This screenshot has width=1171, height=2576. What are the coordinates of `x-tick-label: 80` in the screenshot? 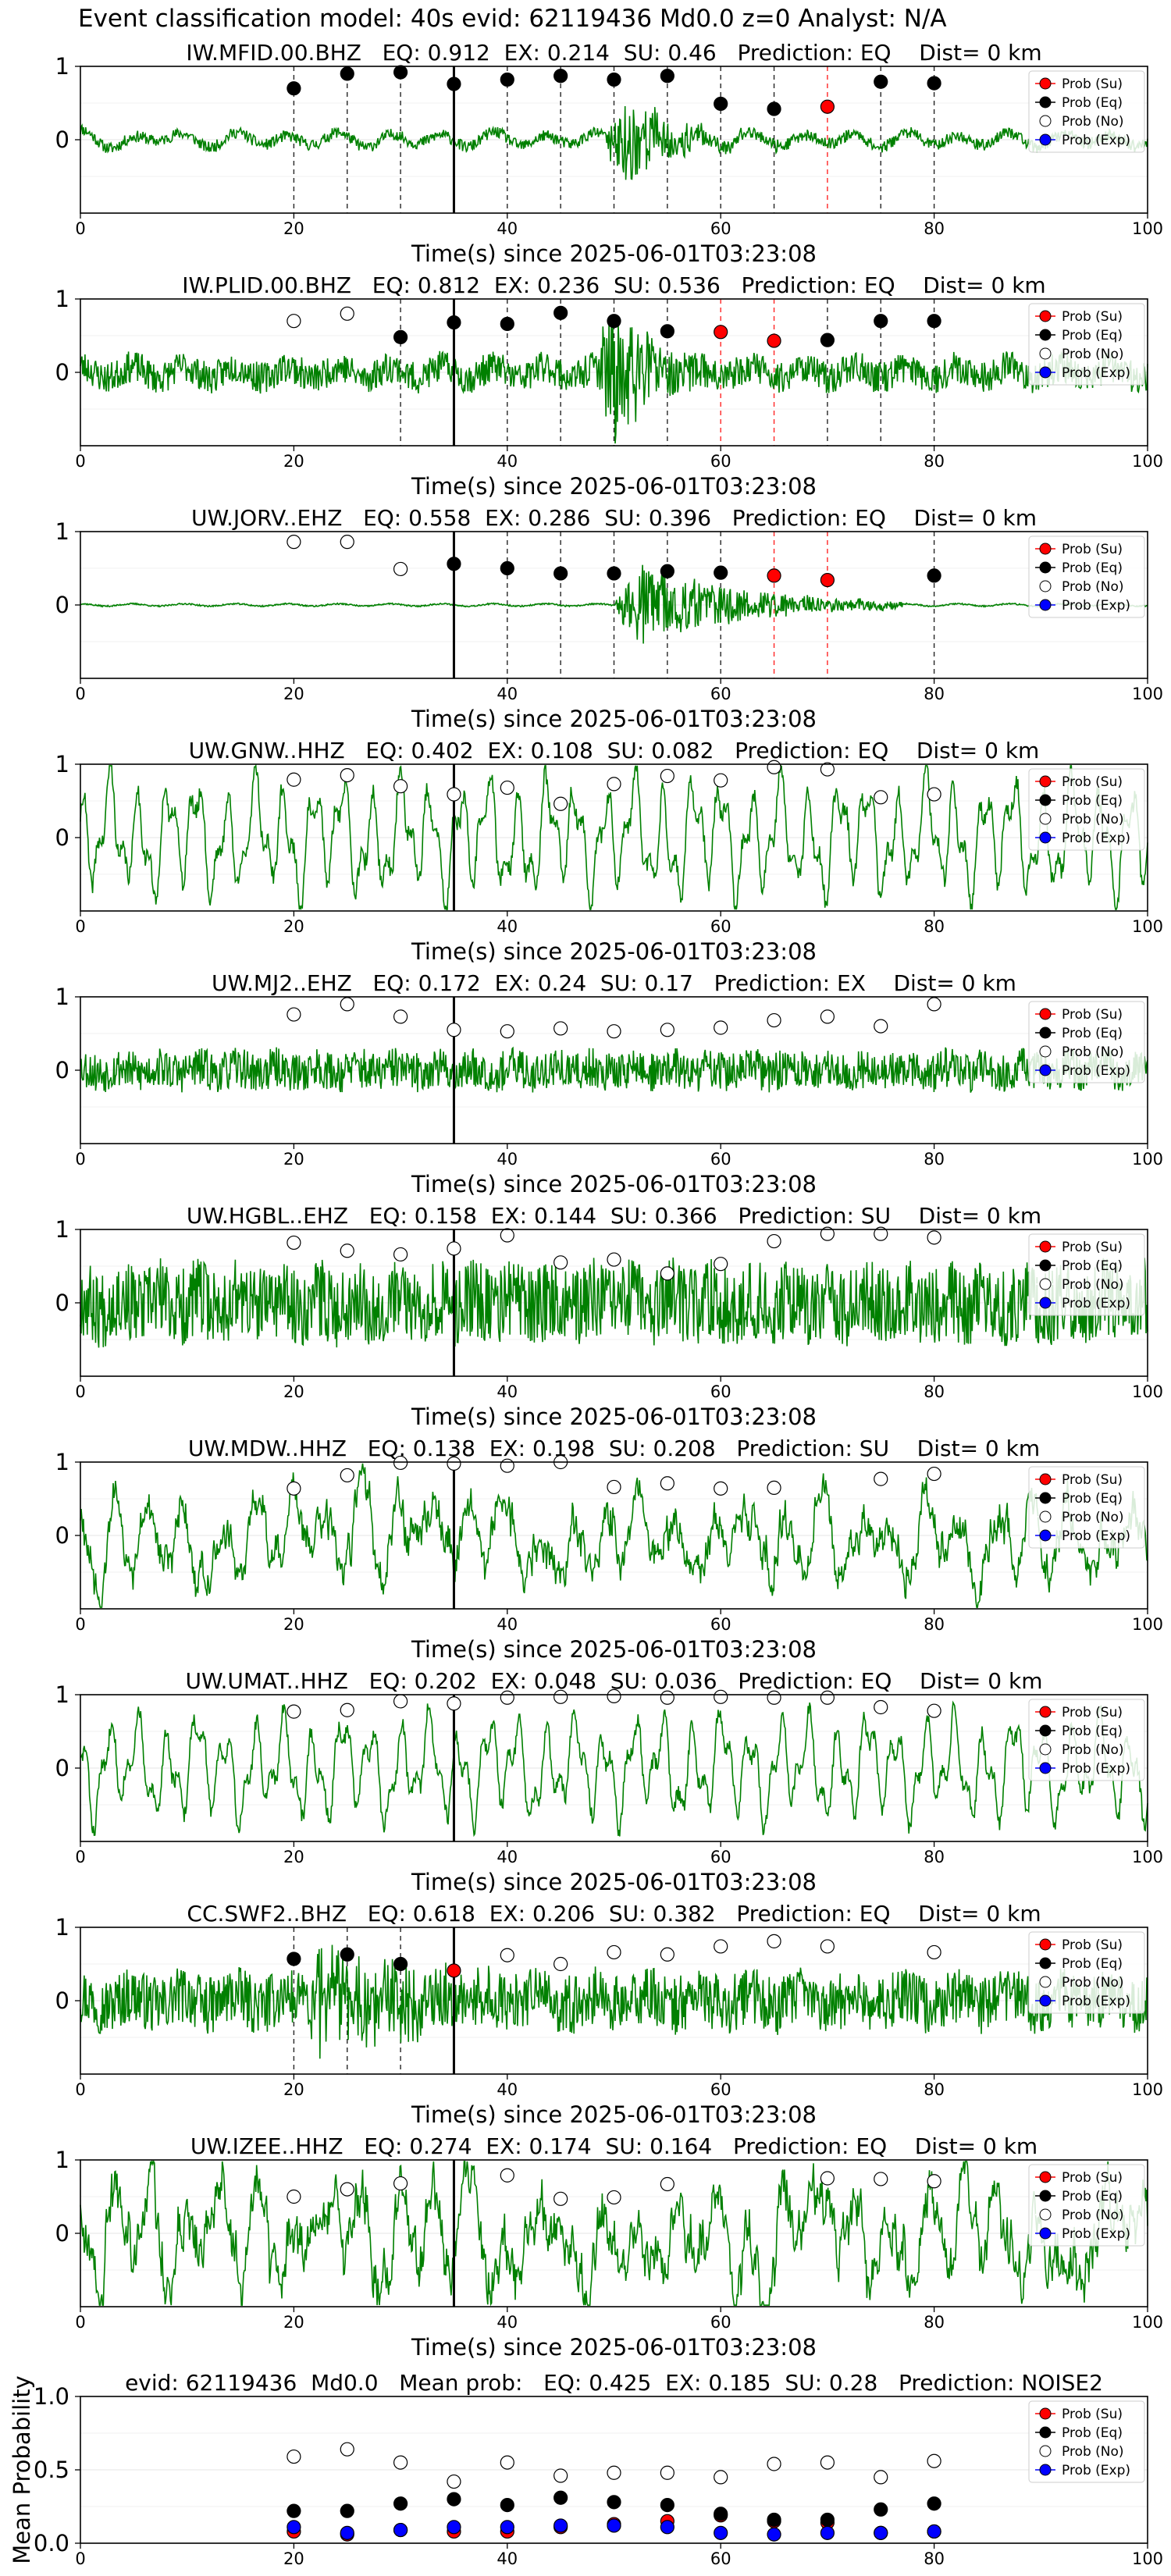 It's located at (935, 228).